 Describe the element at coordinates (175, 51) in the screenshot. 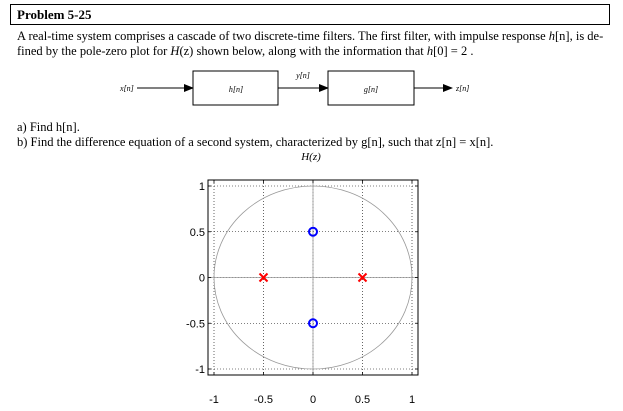

I see `statement-symbol-H: H` at that location.